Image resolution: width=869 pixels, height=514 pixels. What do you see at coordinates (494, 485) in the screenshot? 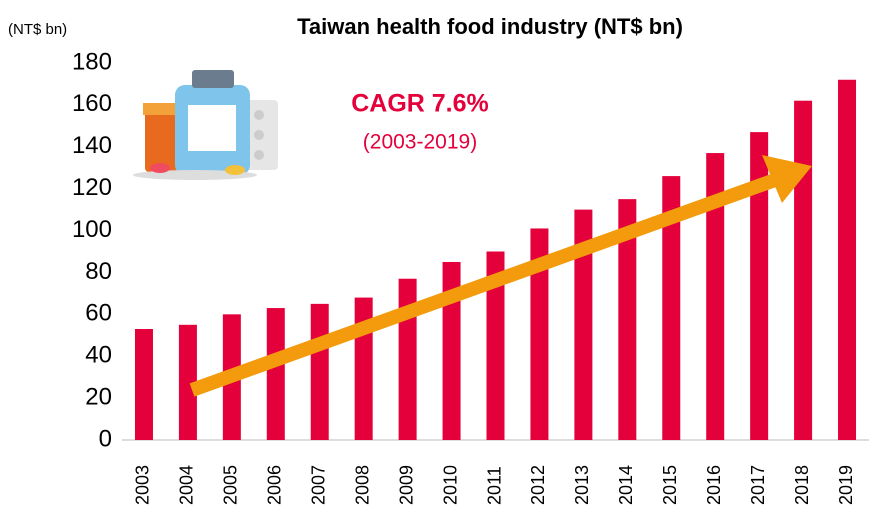
I see `x-tick-label: 2011` at bounding box center [494, 485].